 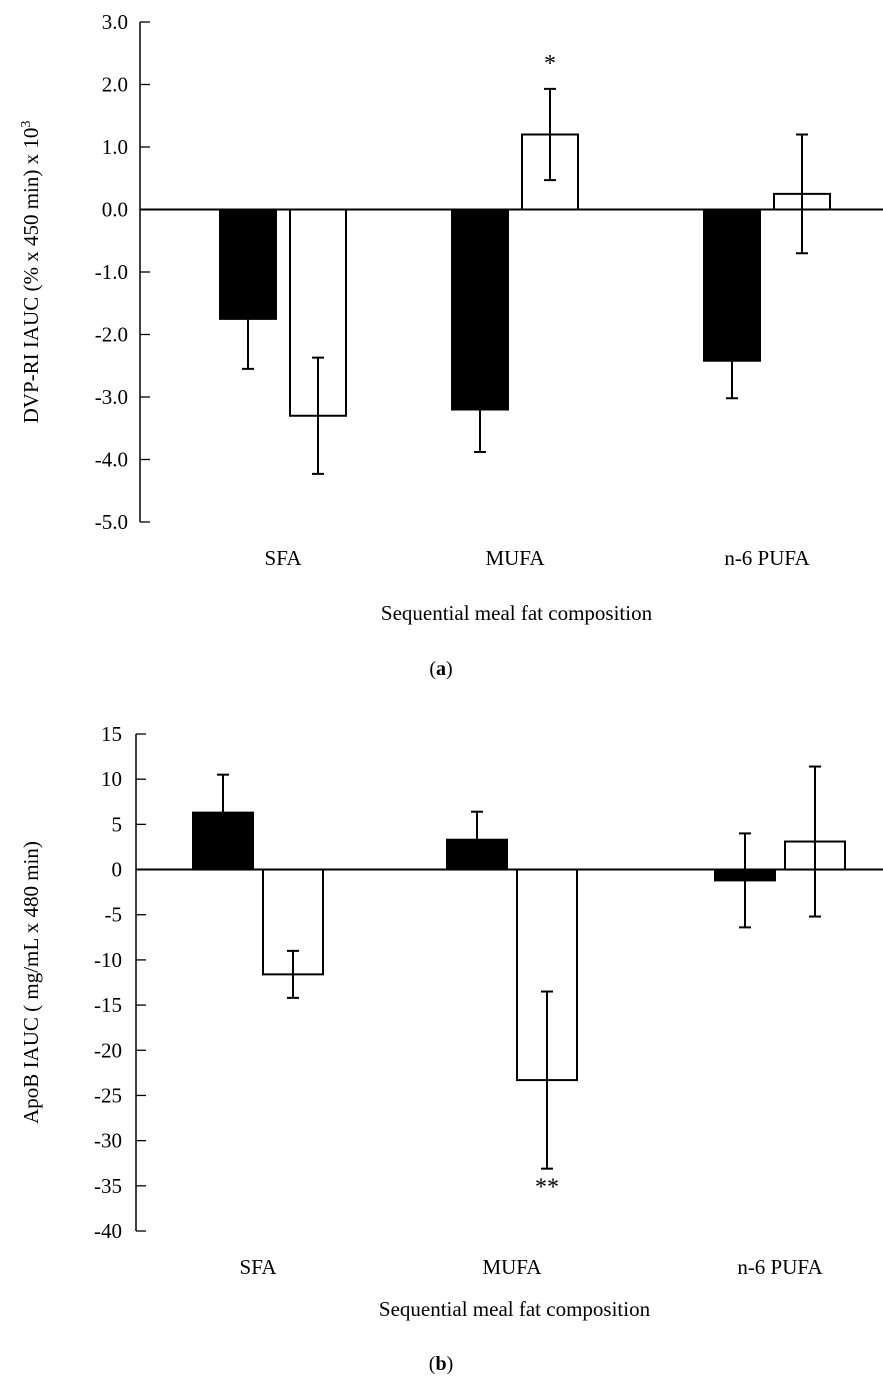 I want to click on panel-a-y-tick-label: -2.0, so click(x=111, y=335).